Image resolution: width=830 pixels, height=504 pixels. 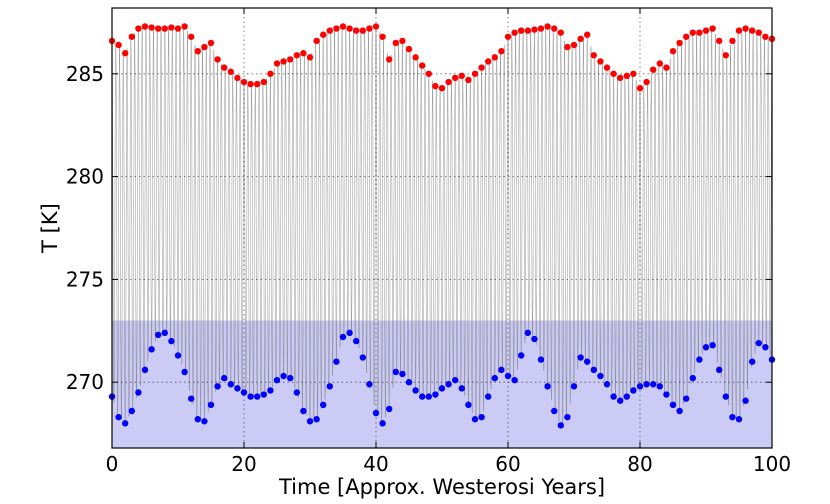 What do you see at coordinates (85, 74) in the screenshot?
I see `y-tick-label: 285` at bounding box center [85, 74].